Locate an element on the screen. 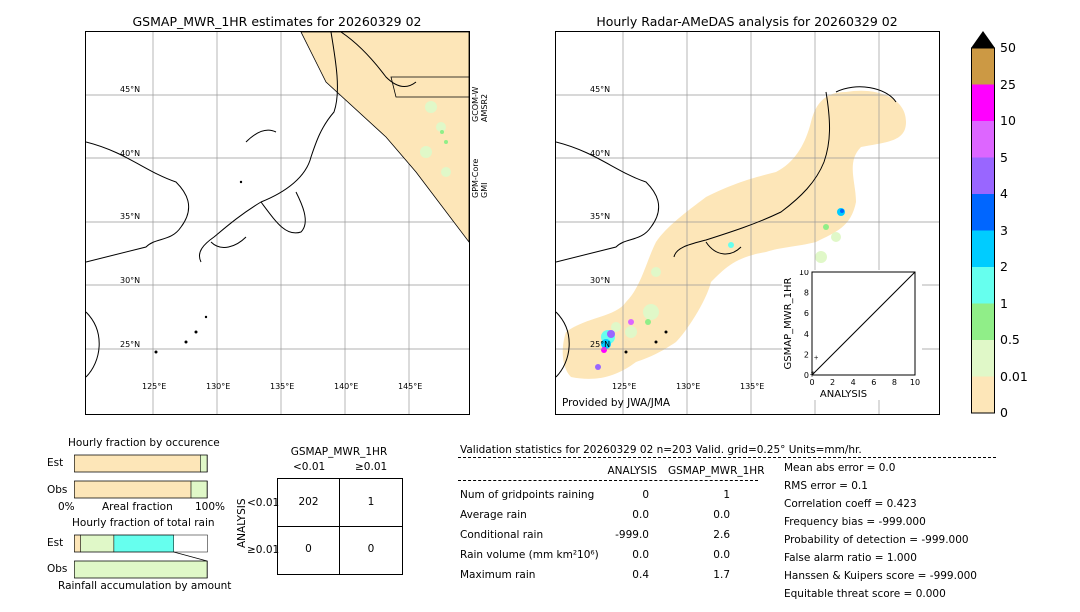  occurrence-tick-100: 100% is located at coordinates (210, 507).